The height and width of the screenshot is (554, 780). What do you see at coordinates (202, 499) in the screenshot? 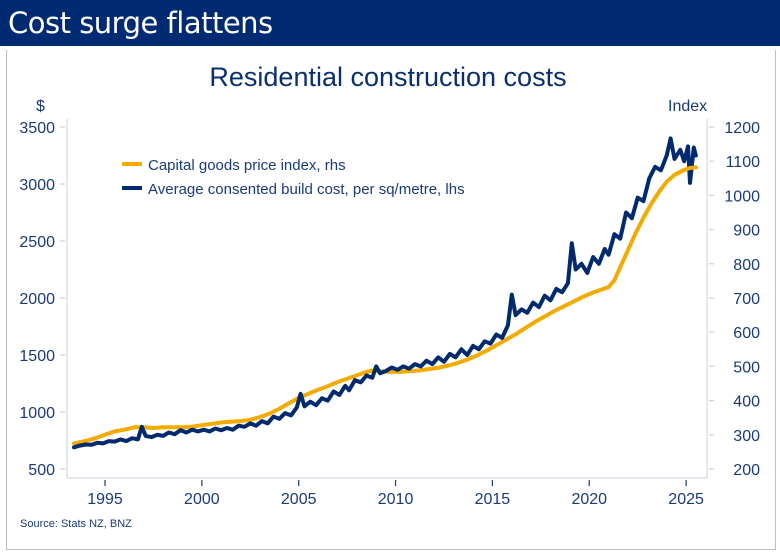
I see `x-tick-label: 2000` at bounding box center [202, 499].